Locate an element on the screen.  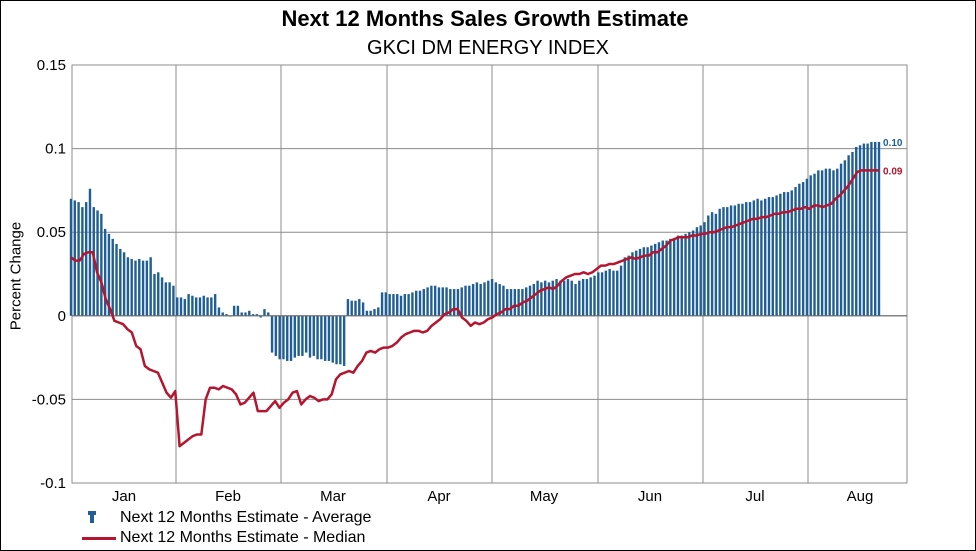
y-tick-label: 0.15 is located at coordinates (51, 65).